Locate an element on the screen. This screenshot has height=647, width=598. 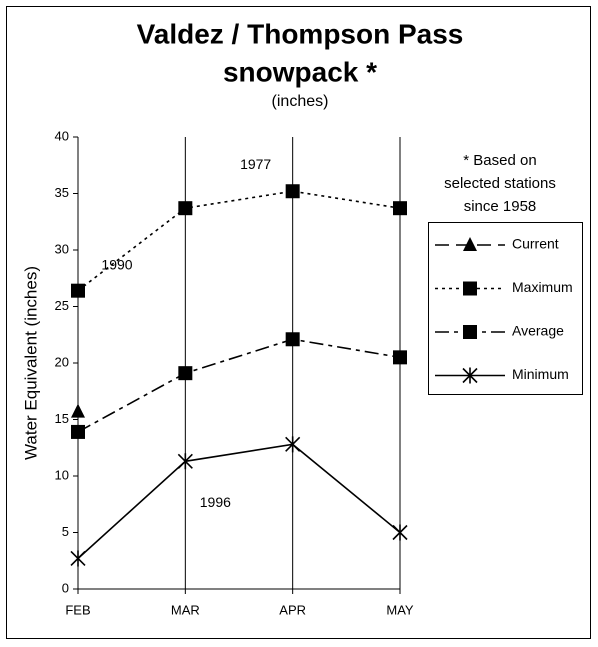
chart-title: snowpack * is located at coordinates (300, 71).